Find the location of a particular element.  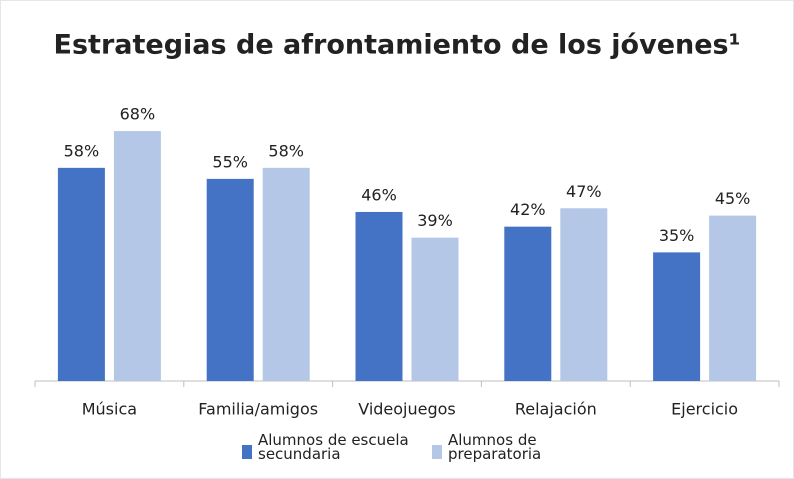

data-label: 42% is located at coordinates (528, 209).